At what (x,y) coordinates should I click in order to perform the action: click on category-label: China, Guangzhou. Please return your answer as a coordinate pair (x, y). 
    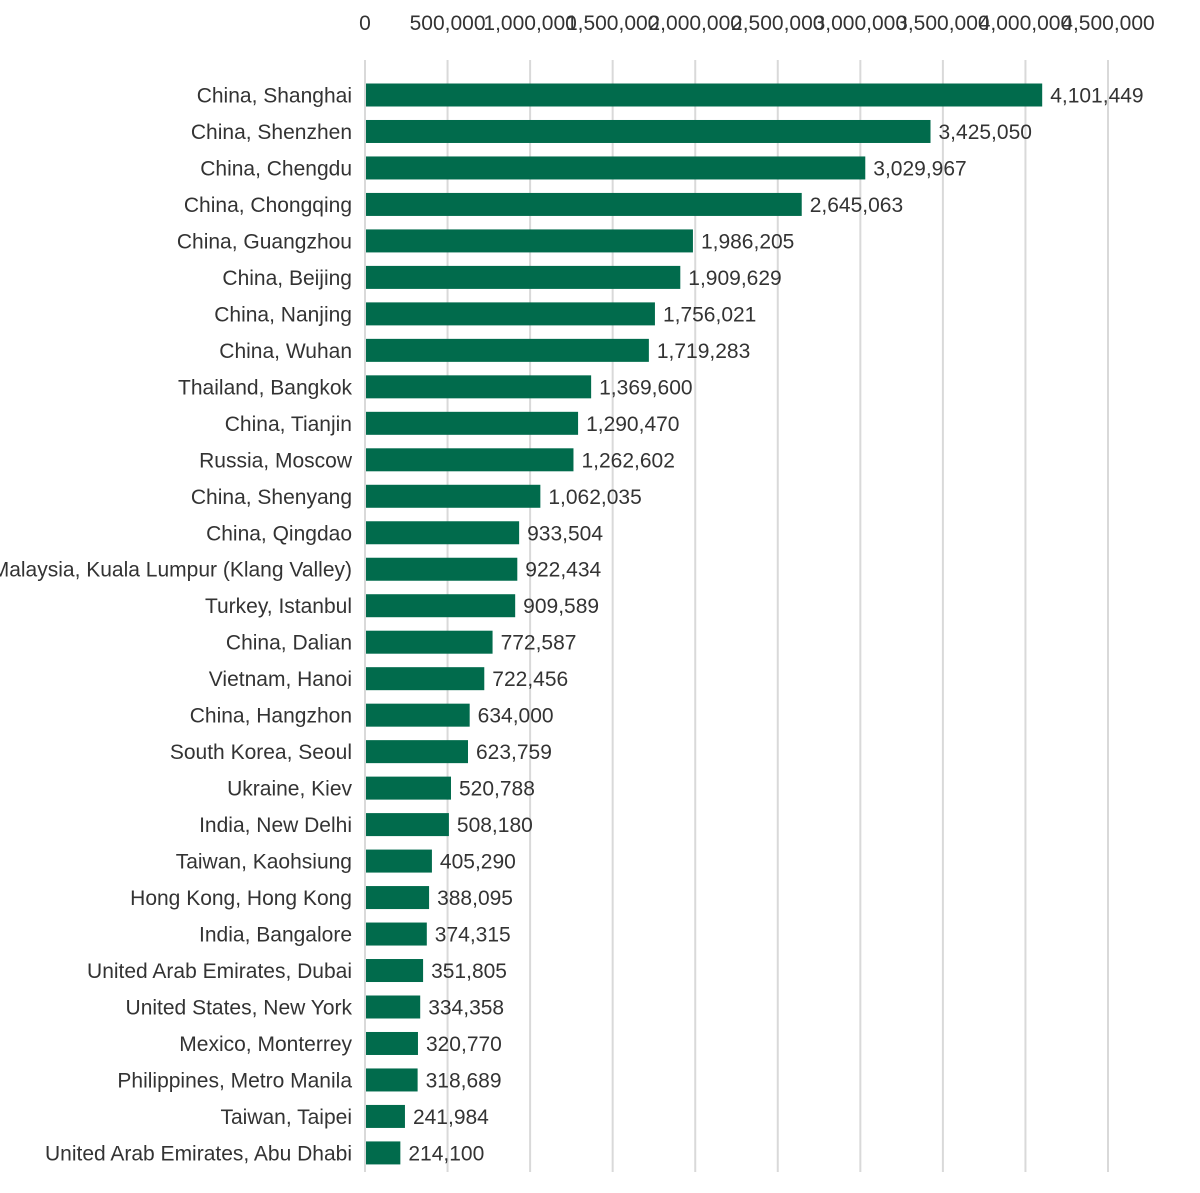
    Looking at the image, I should click on (264, 241).